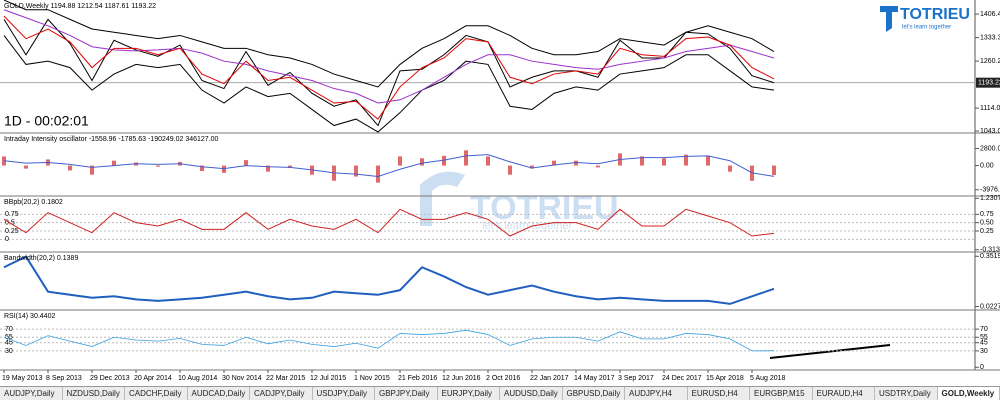 The height and width of the screenshot is (400, 1000). Describe the element at coordinates (987, 214) in the screenshot. I see `y-tick-label: 0.75` at that location.